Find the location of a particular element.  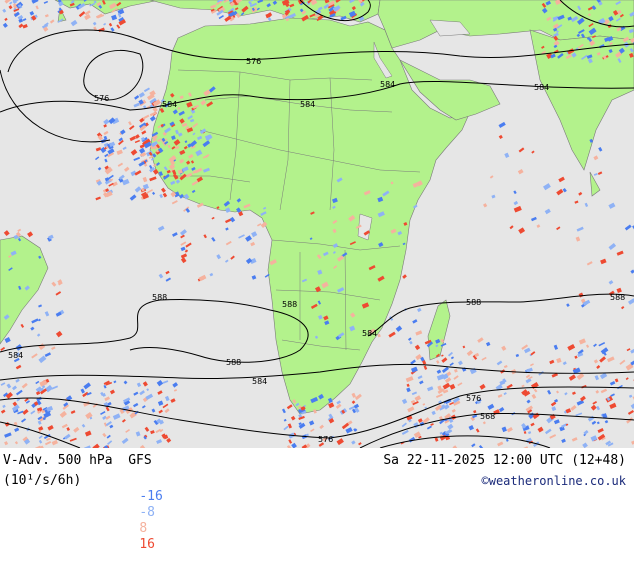

legend-item: 16 is located at coordinates (147, 544).